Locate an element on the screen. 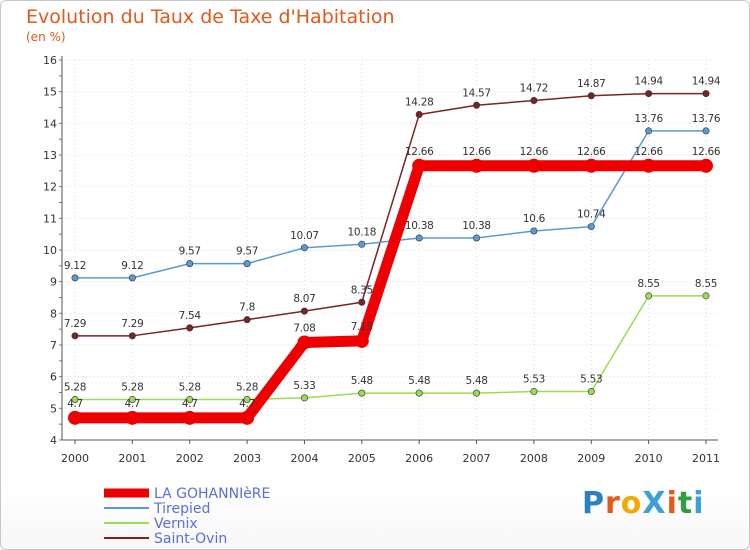  y-tick-label: 9 is located at coordinates (53, 282).